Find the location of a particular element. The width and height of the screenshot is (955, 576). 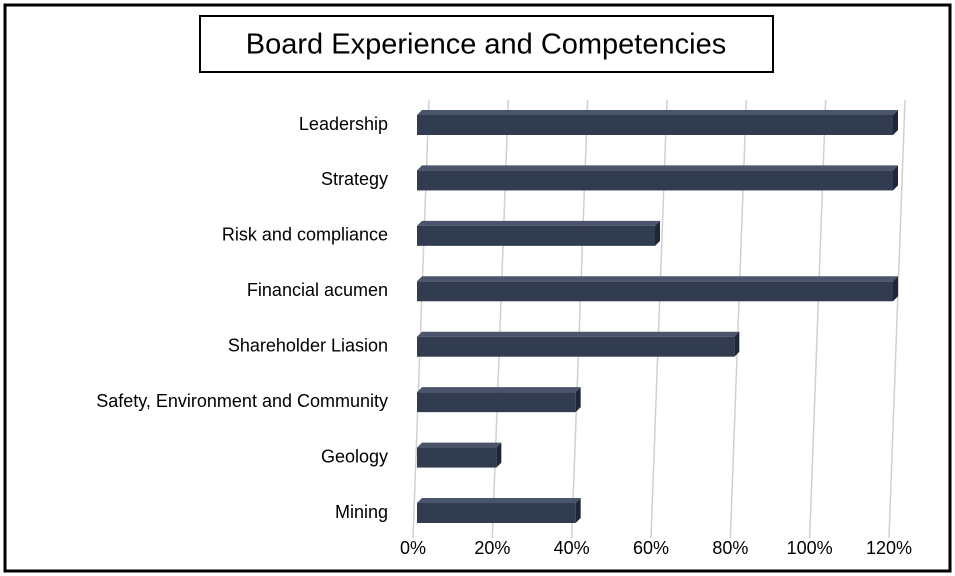

y-tick-label: Geology is located at coordinates (354, 456).